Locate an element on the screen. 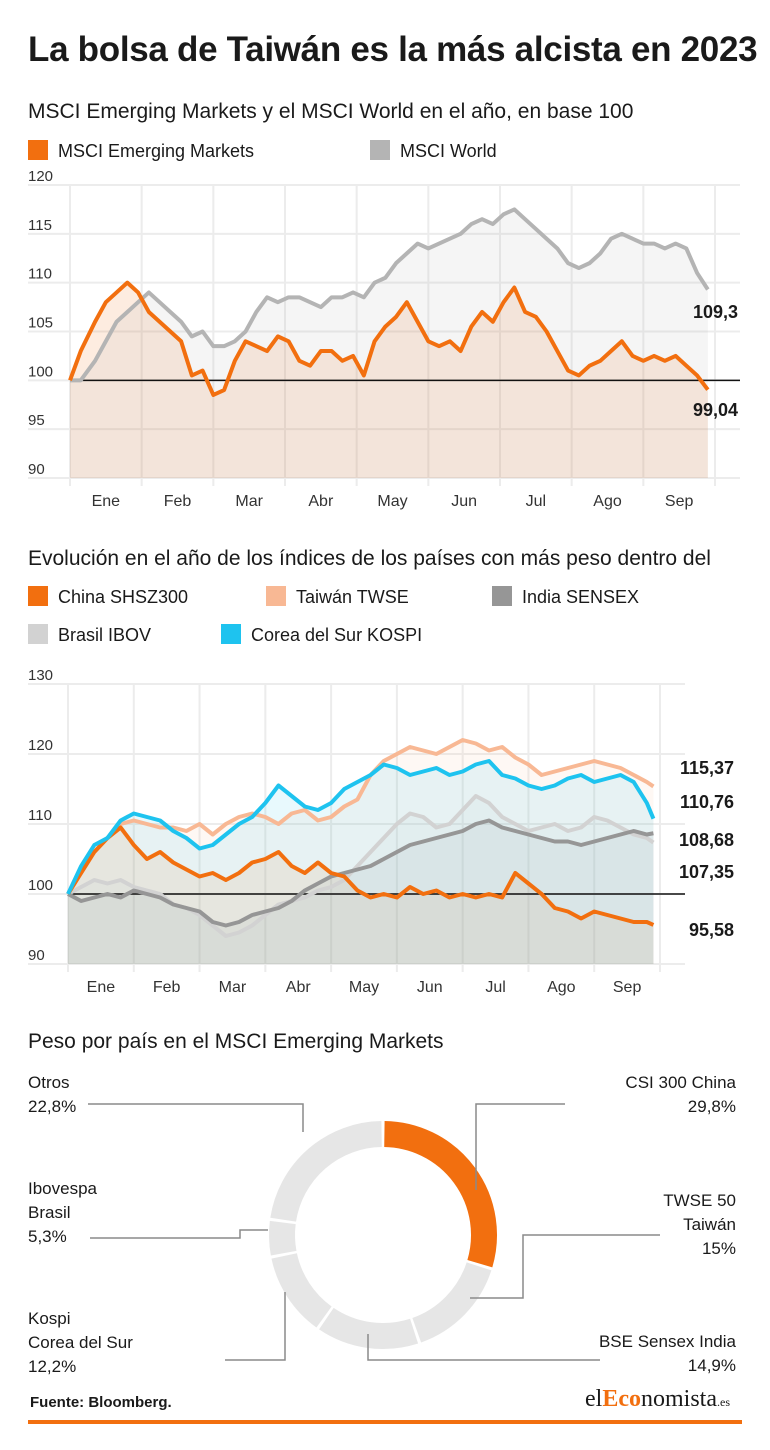 The height and width of the screenshot is (1450, 770). end-label-taiwan: 115,37 is located at coordinates (707, 768).